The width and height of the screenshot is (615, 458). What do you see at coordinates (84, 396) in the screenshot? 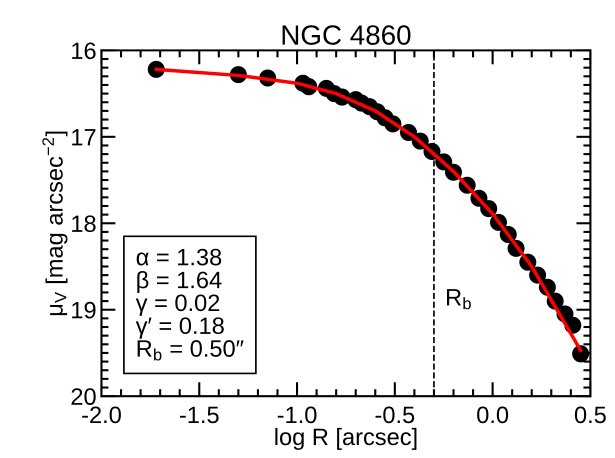
I see `y-tick-label: 20` at bounding box center [84, 396].